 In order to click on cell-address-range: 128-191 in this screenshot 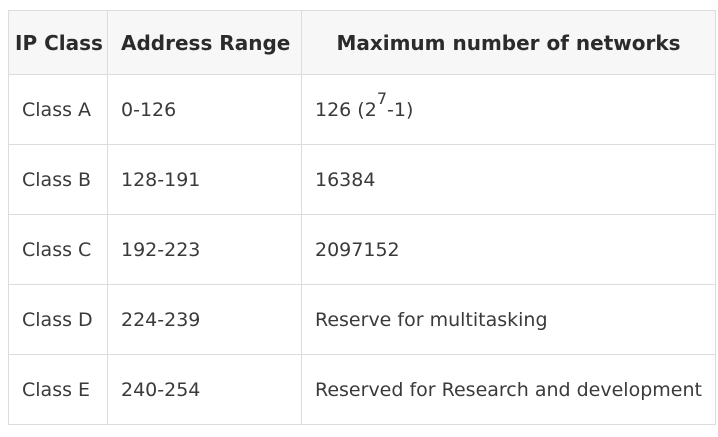, I will do `click(204, 179)`.